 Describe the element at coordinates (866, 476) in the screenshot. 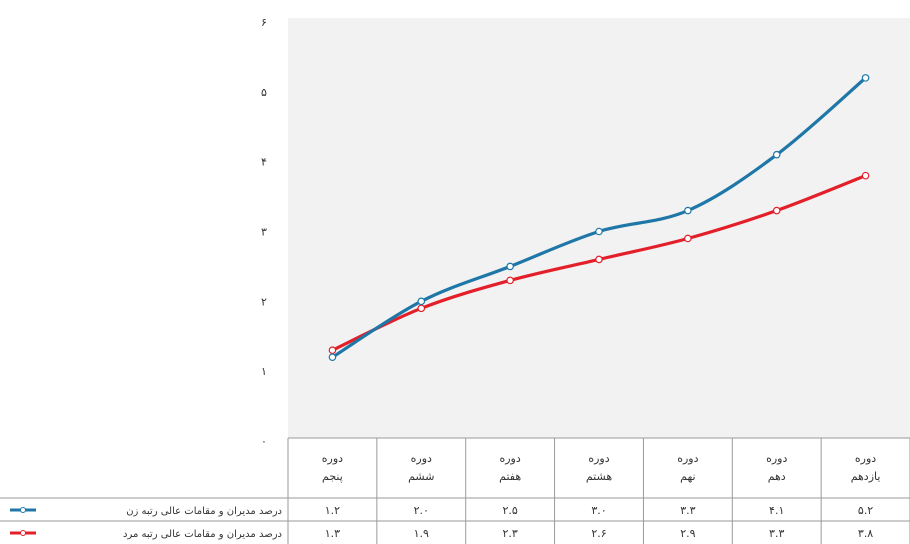

I see `category-label: یازدهم` at that location.